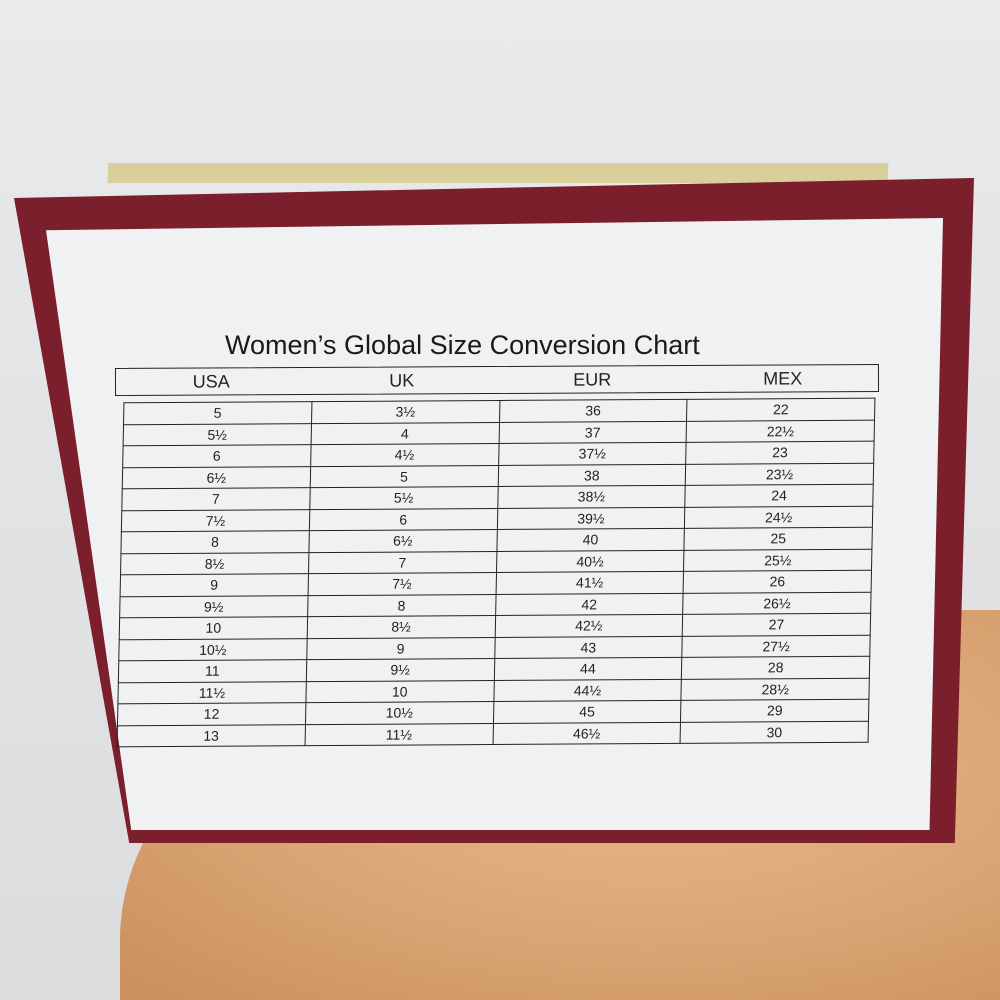  What do you see at coordinates (212, 692) in the screenshot?
I see `size-cell-usa: 11½` at bounding box center [212, 692].